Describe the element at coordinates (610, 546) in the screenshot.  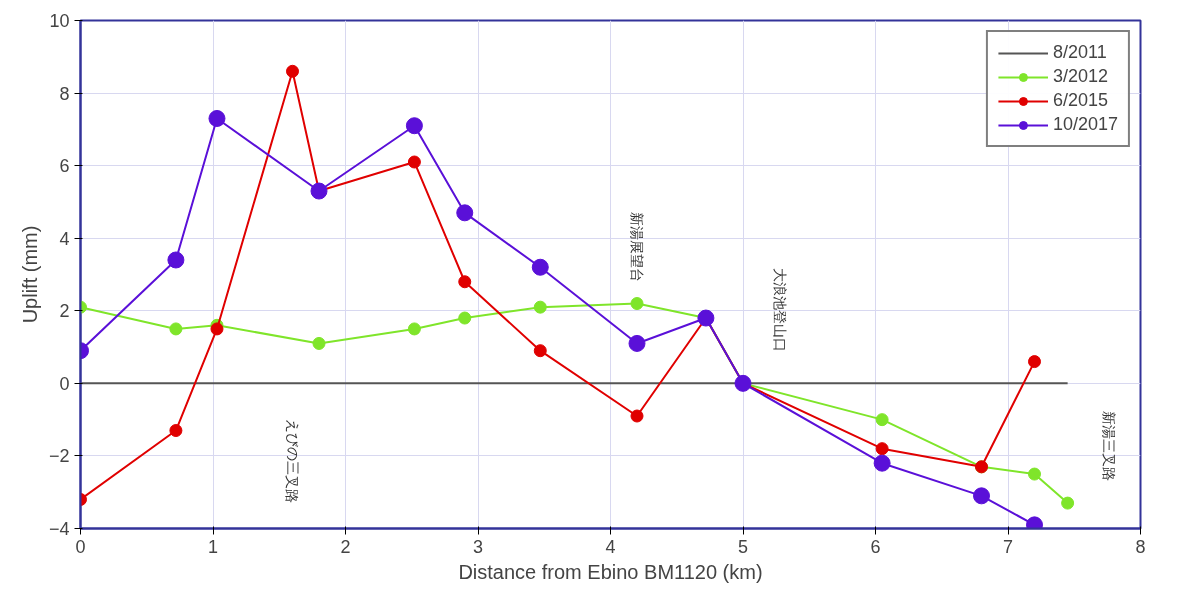
I see `x-tick-label: 4` at that location.